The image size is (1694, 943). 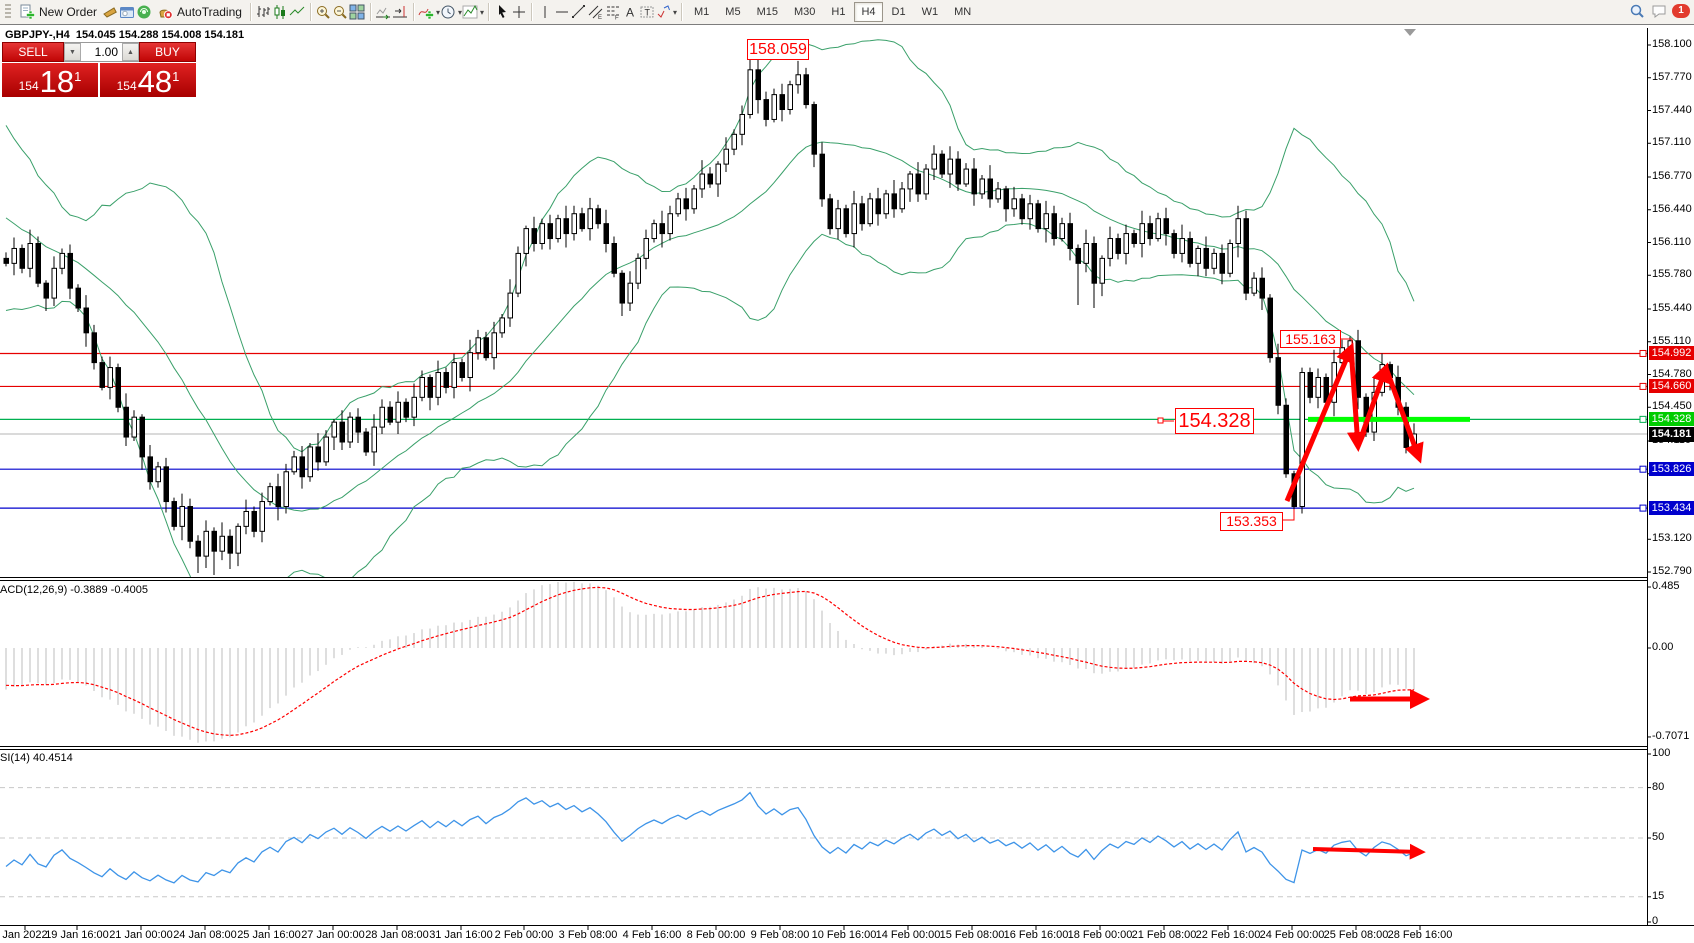 What do you see at coordinates (77, 935) in the screenshot?
I see `time-axis-label: 19 Jan 16:00` at bounding box center [77, 935].